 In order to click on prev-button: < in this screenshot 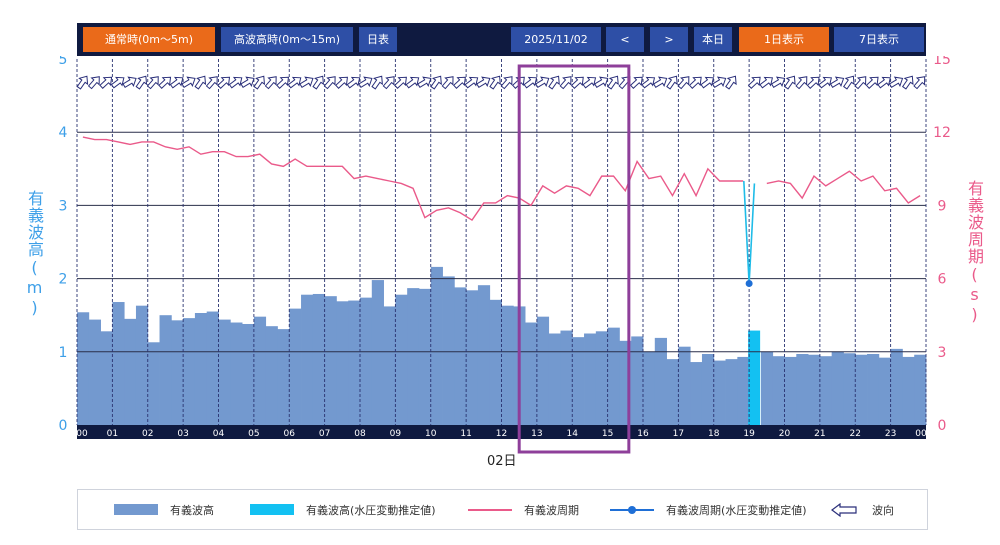, I will do `click(625, 39)`.